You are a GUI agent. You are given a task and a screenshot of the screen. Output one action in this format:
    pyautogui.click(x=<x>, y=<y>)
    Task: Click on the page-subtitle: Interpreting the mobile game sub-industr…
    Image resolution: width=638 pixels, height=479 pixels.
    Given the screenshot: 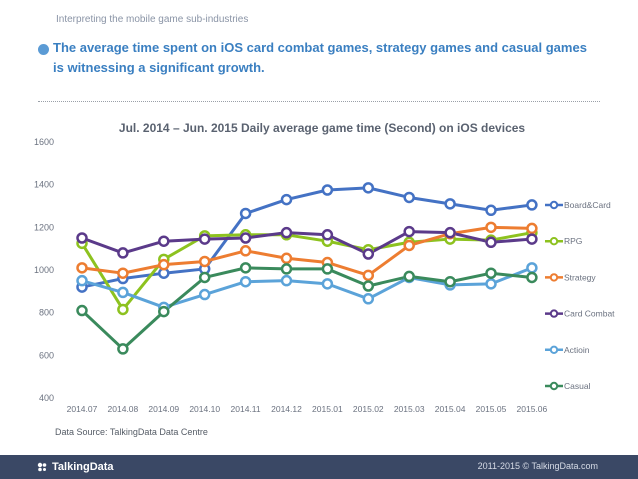 What is the action you would take?
    pyautogui.click(x=152, y=19)
    